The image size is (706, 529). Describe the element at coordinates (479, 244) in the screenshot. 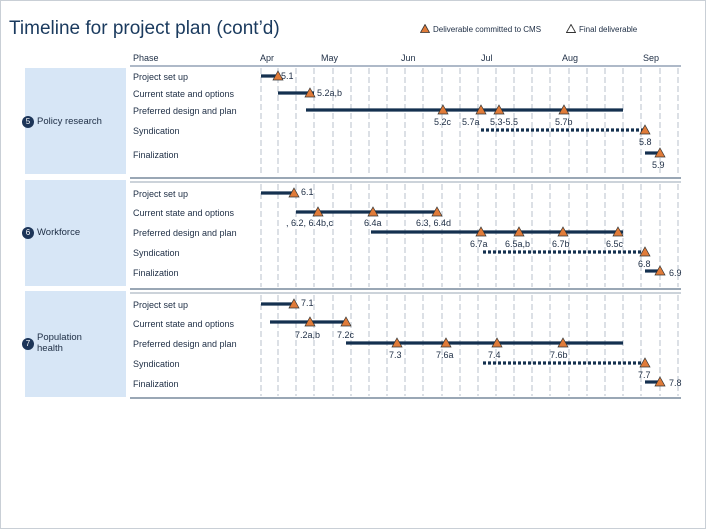

I see `milestone-label: 6.7a` at that location.